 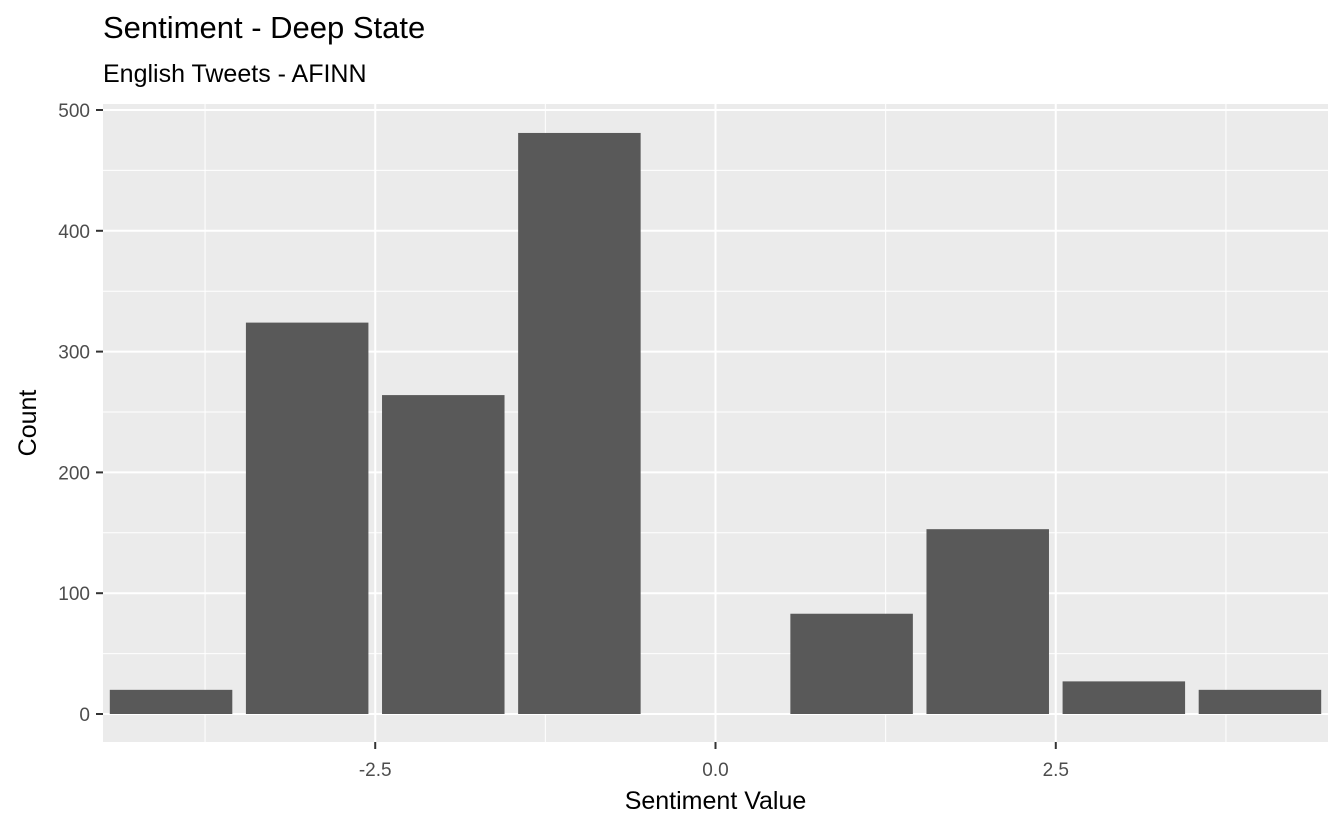 I want to click on y-tick-label: 100, so click(x=74, y=594).